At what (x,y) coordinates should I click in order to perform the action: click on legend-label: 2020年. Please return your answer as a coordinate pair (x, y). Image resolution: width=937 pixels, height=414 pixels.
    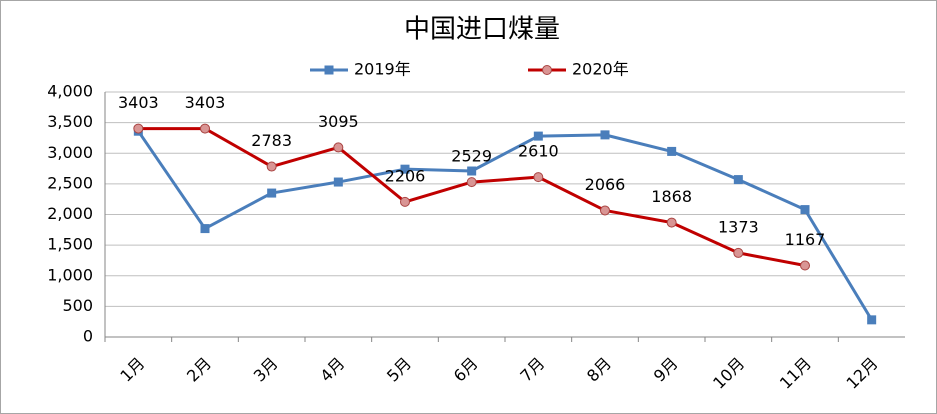
    Looking at the image, I should click on (600, 69).